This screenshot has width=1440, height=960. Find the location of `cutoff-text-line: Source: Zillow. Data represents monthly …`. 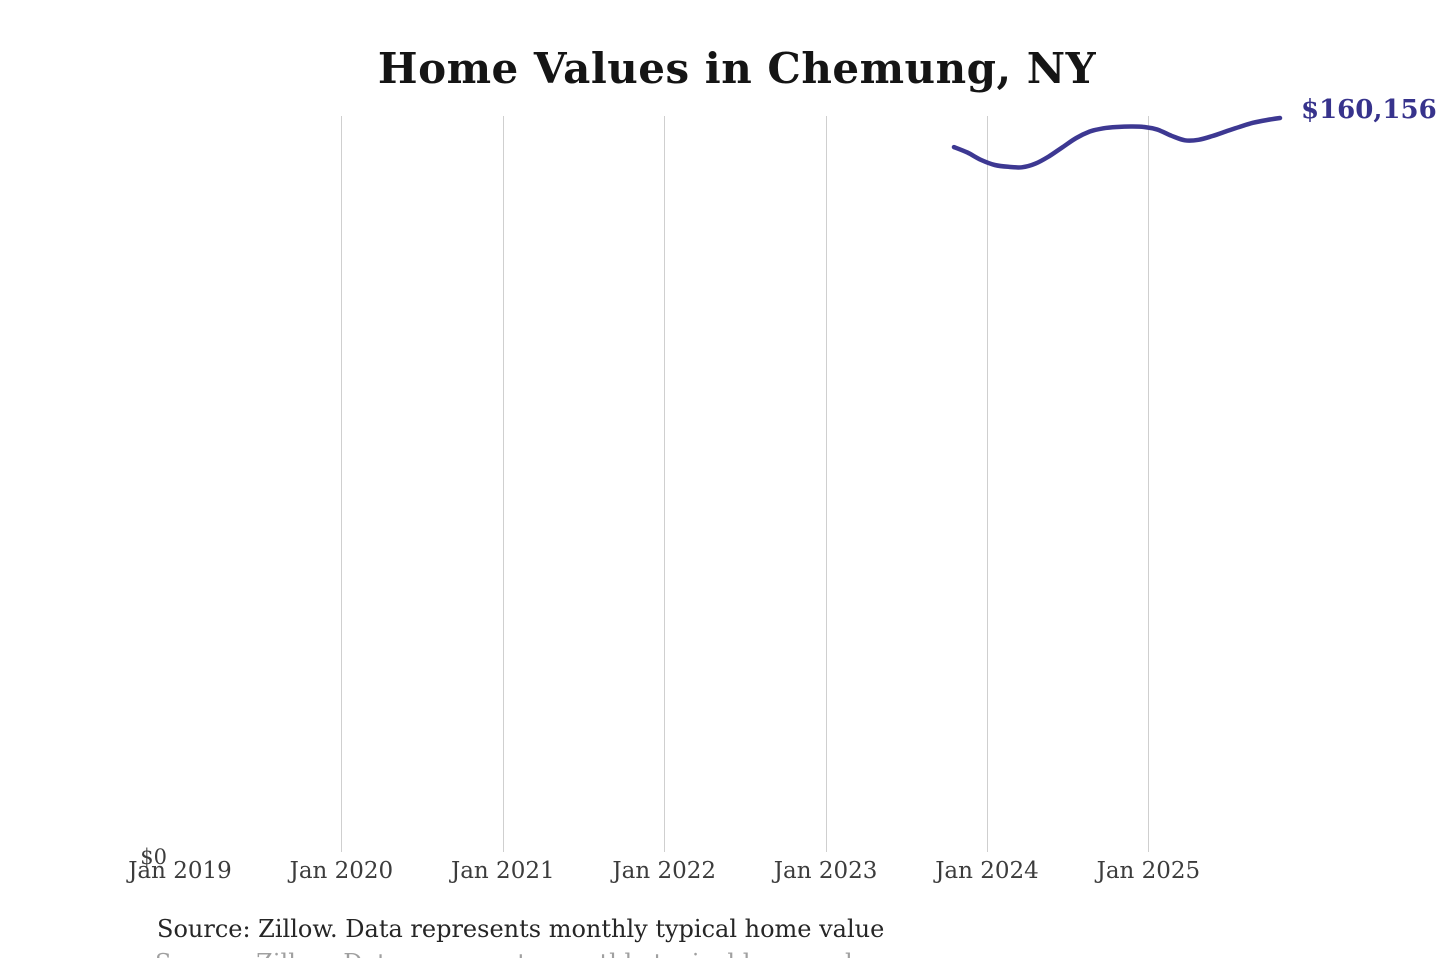

cutoff-text-line: Source: Zillow. Data represents monthly … is located at coordinates (527, 954).